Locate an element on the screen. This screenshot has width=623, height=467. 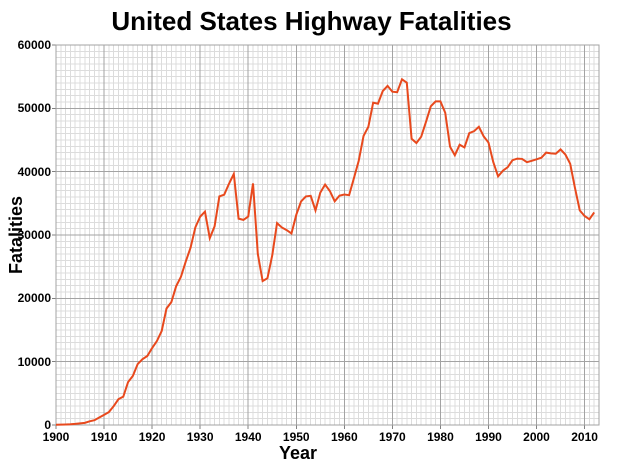
x-tick-label: 1940 is located at coordinates (248, 437).